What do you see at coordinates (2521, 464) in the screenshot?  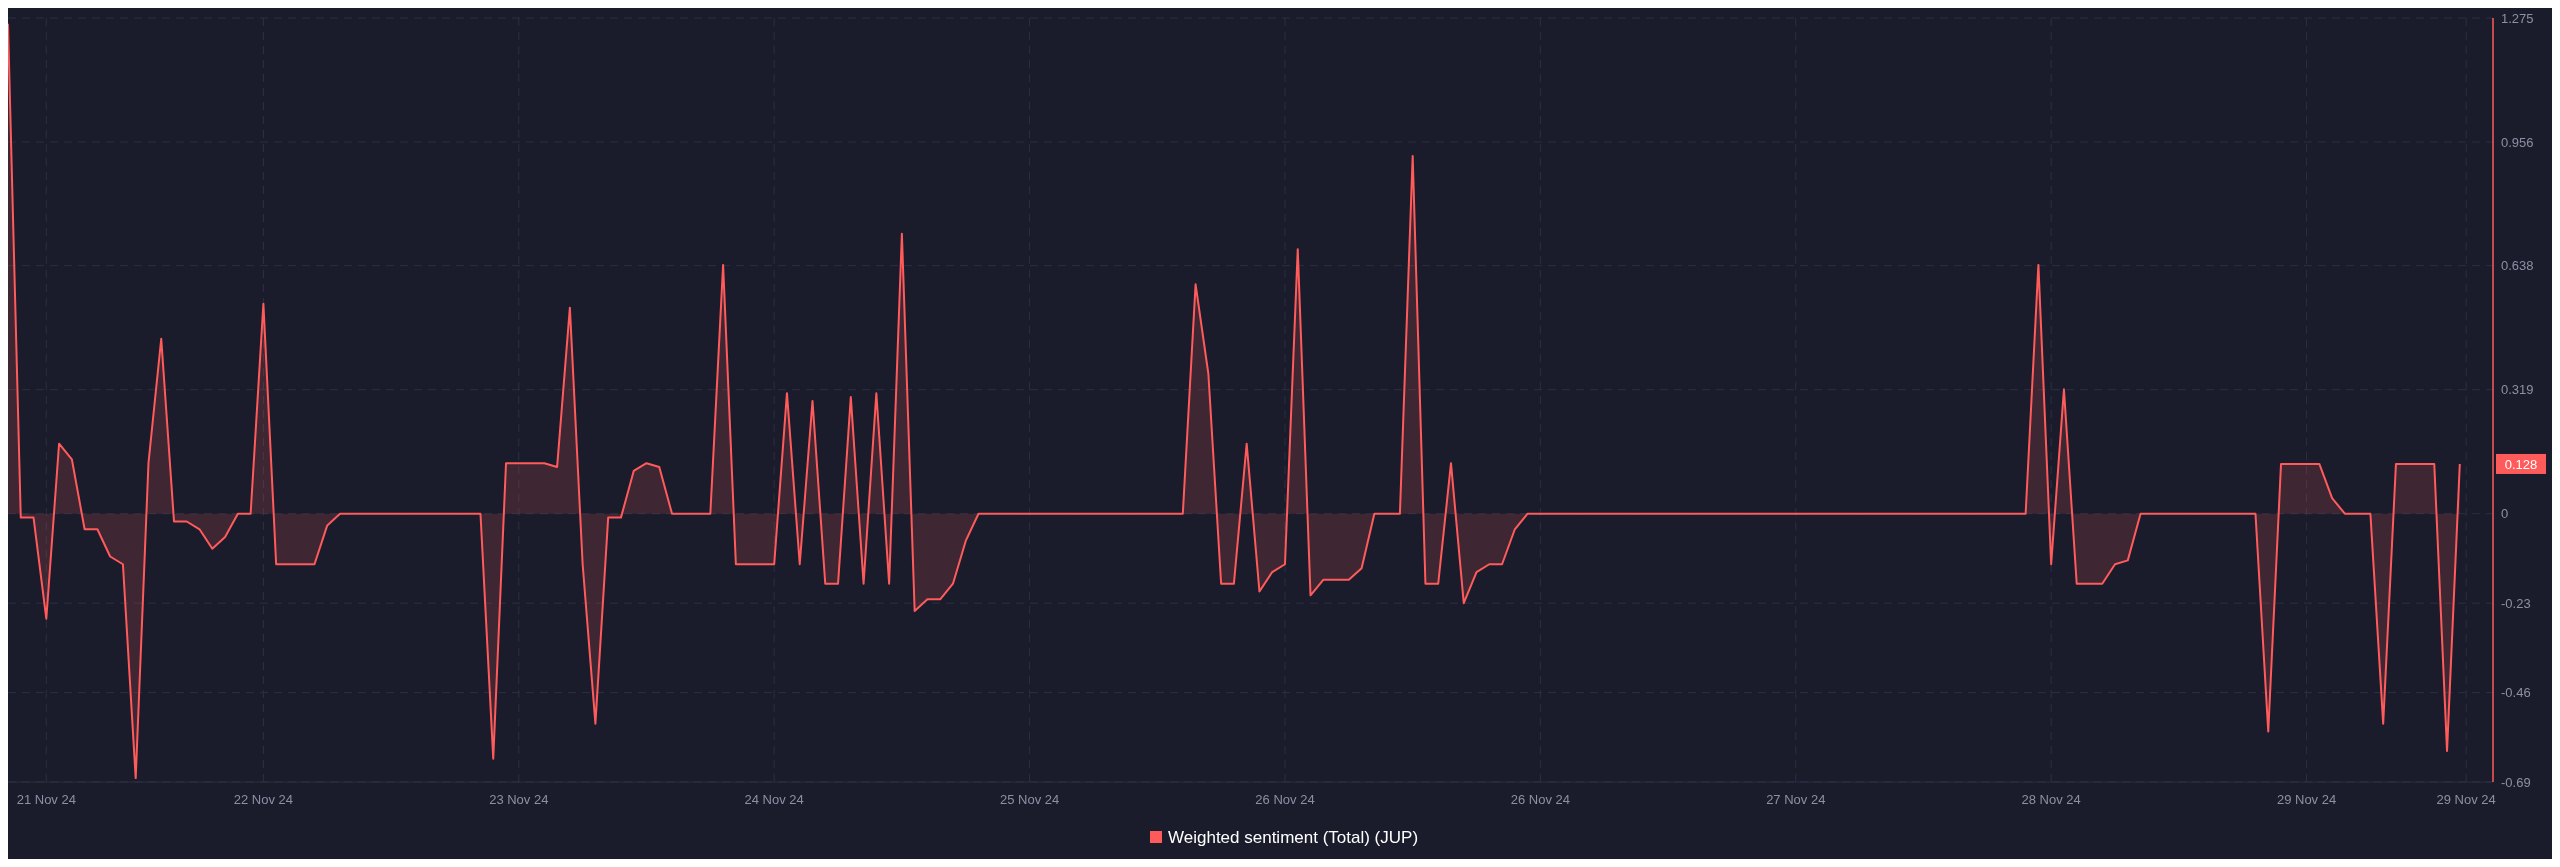 I see `text: 0.128` at bounding box center [2521, 464].